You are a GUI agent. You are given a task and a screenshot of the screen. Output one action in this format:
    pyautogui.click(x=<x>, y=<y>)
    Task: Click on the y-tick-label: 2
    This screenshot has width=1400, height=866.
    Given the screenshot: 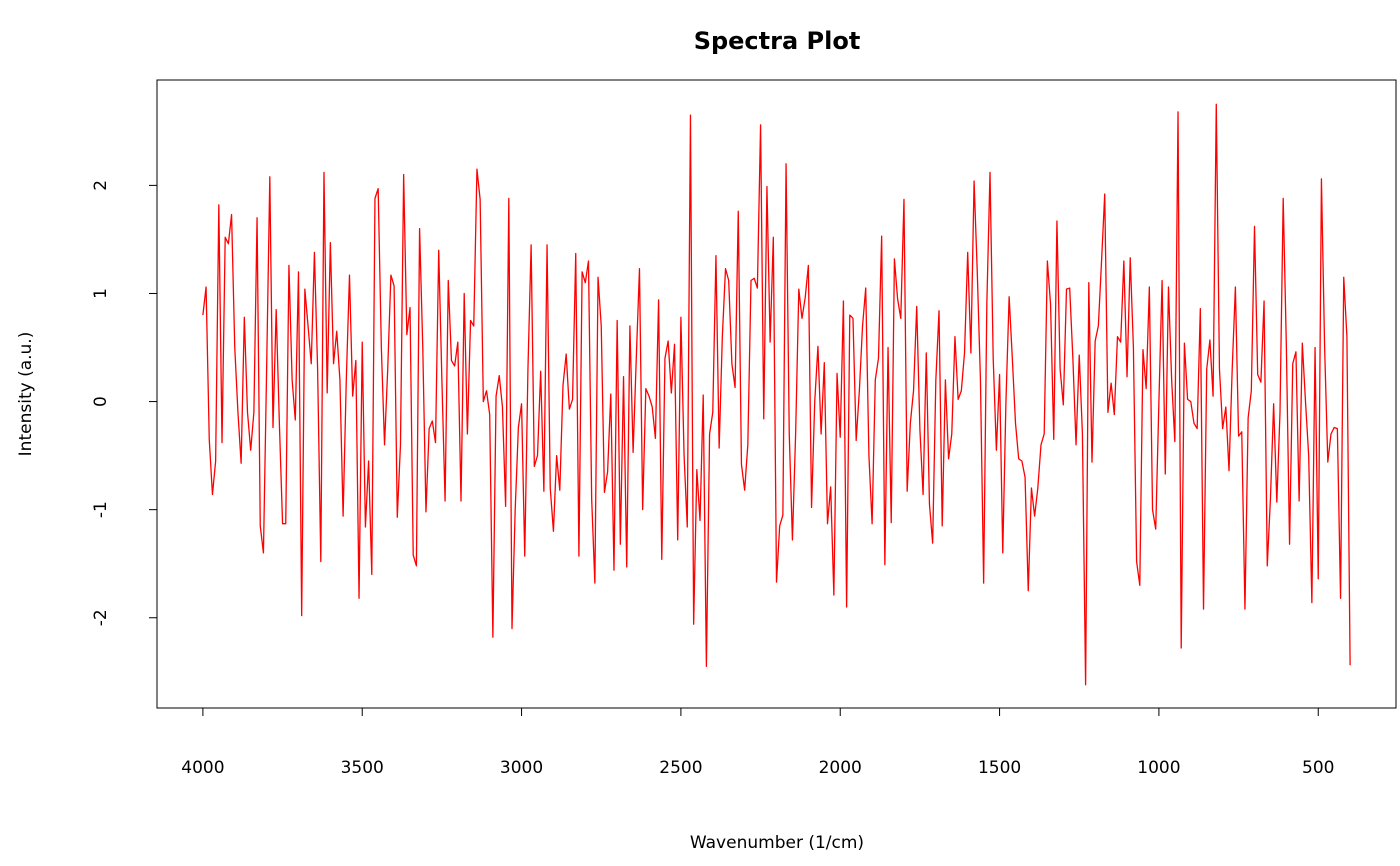 What is the action you would take?
    pyautogui.click(x=101, y=185)
    